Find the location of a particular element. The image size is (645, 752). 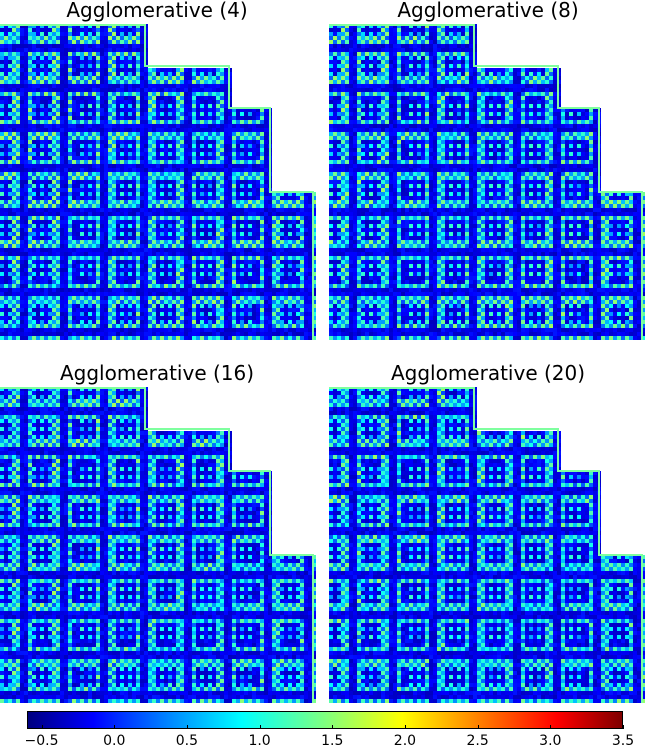

colorbar-tick-label: 1.5 is located at coordinates (332, 741).